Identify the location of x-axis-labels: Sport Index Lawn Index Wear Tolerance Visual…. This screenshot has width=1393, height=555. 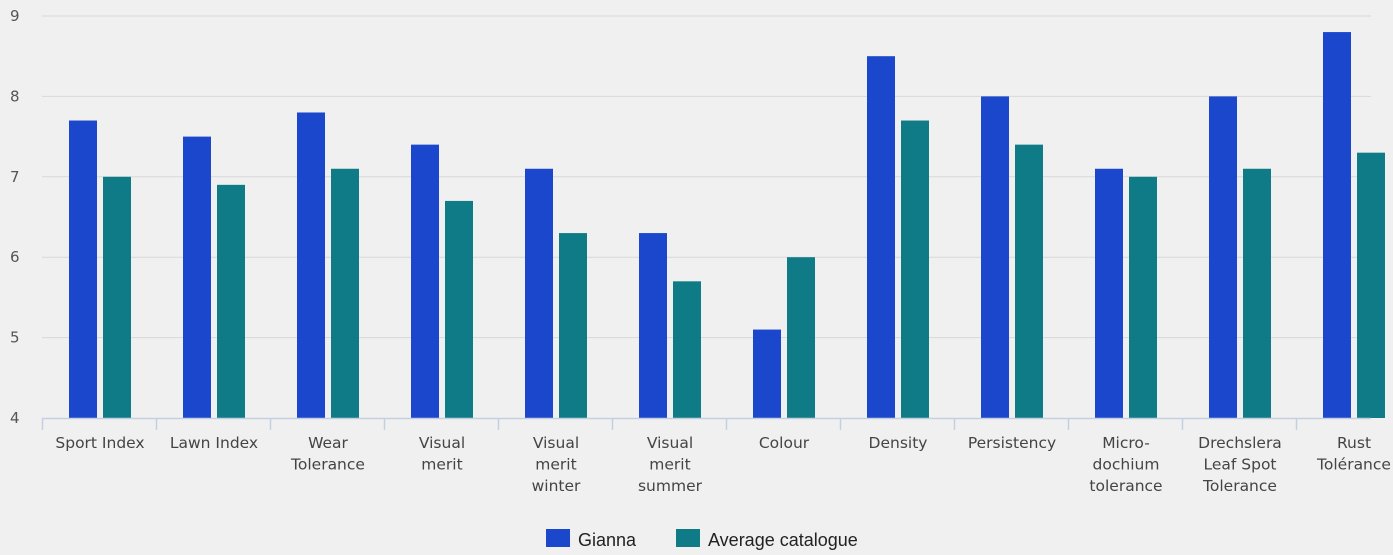
(723, 464).